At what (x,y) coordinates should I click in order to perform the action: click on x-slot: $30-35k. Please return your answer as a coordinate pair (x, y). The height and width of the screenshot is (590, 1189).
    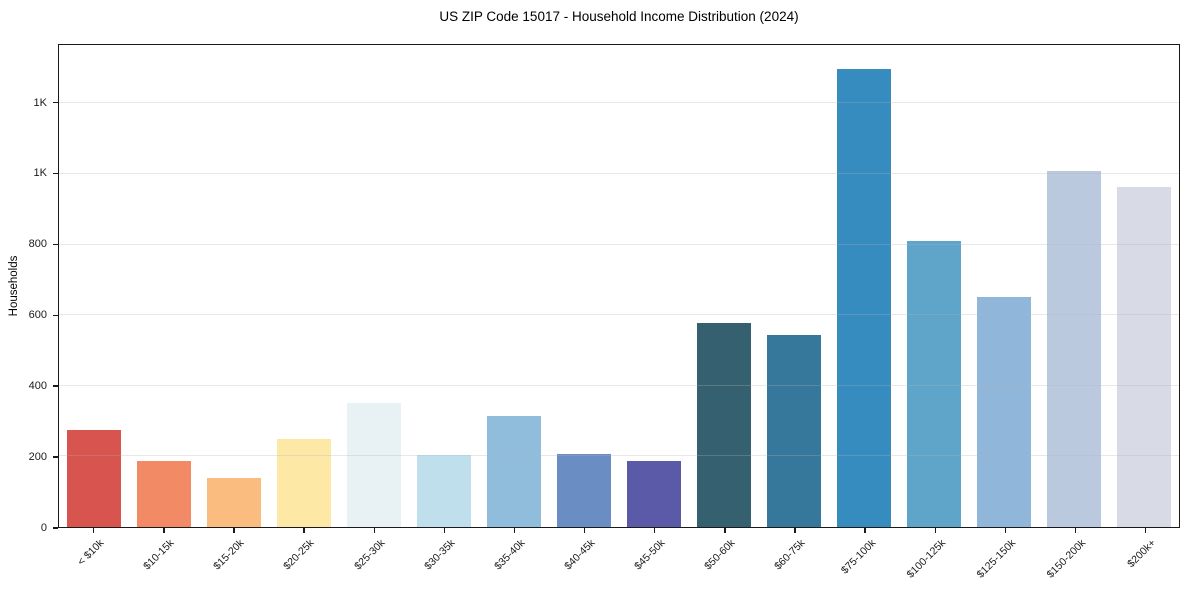
    Looking at the image, I should click on (444, 559).